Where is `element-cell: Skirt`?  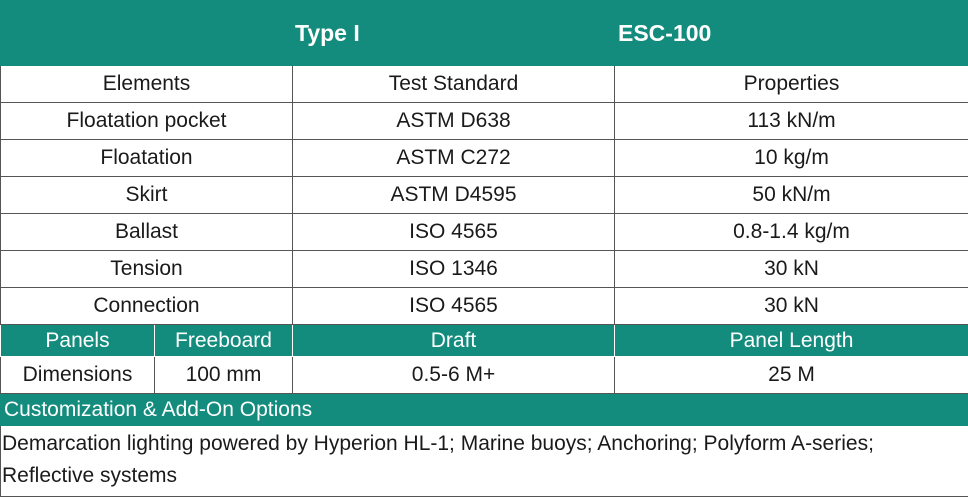
element-cell: Skirt is located at coordinates (147, 195).